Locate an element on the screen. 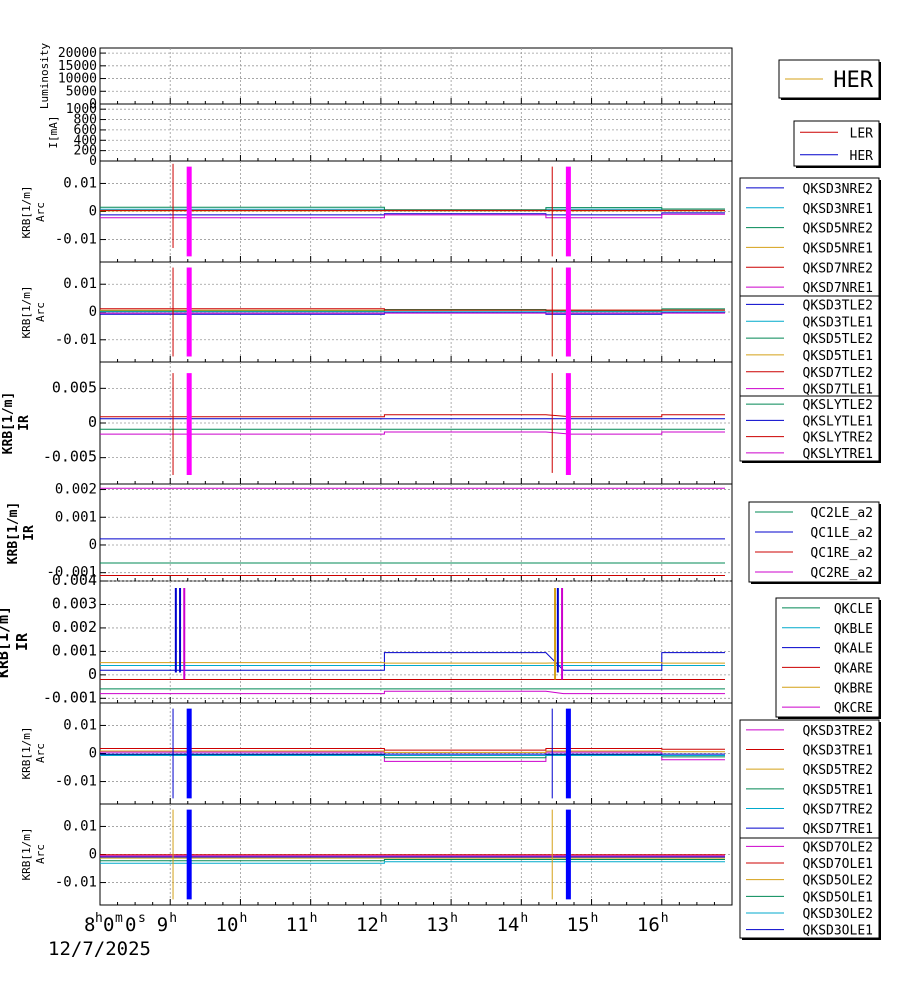 The image size is (900, 984). x-tick-label: 9 is located at coordinates (162, 925).